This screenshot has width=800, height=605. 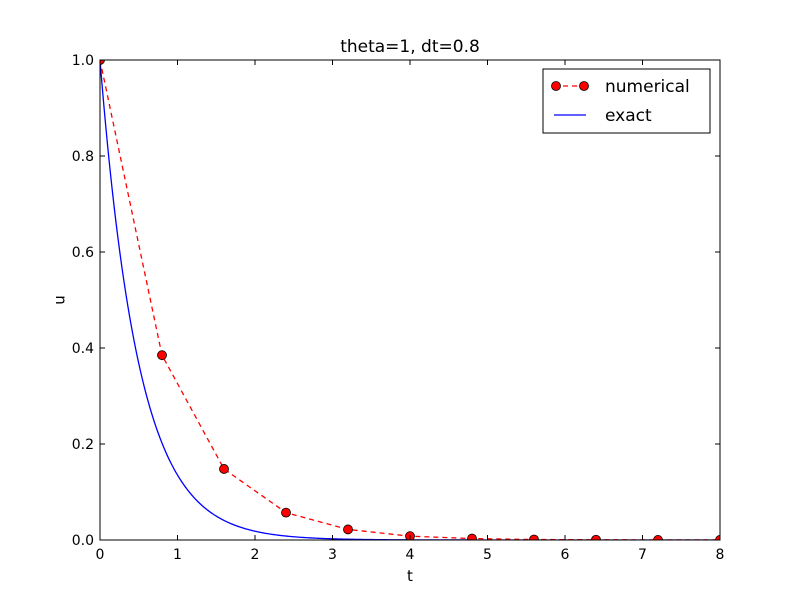 What do you see at coordinates (83, 253) in the screenshot?
I see `y-tick-label: 0.6` at bounding box center [83, 253].